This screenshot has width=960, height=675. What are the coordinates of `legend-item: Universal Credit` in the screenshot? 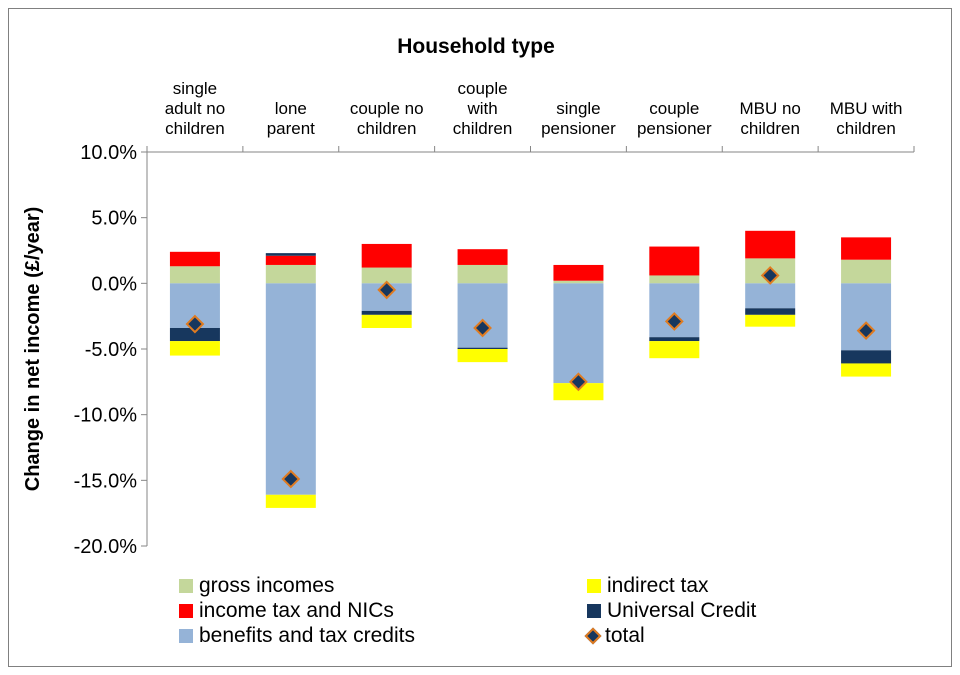 It's located at (671, 611).